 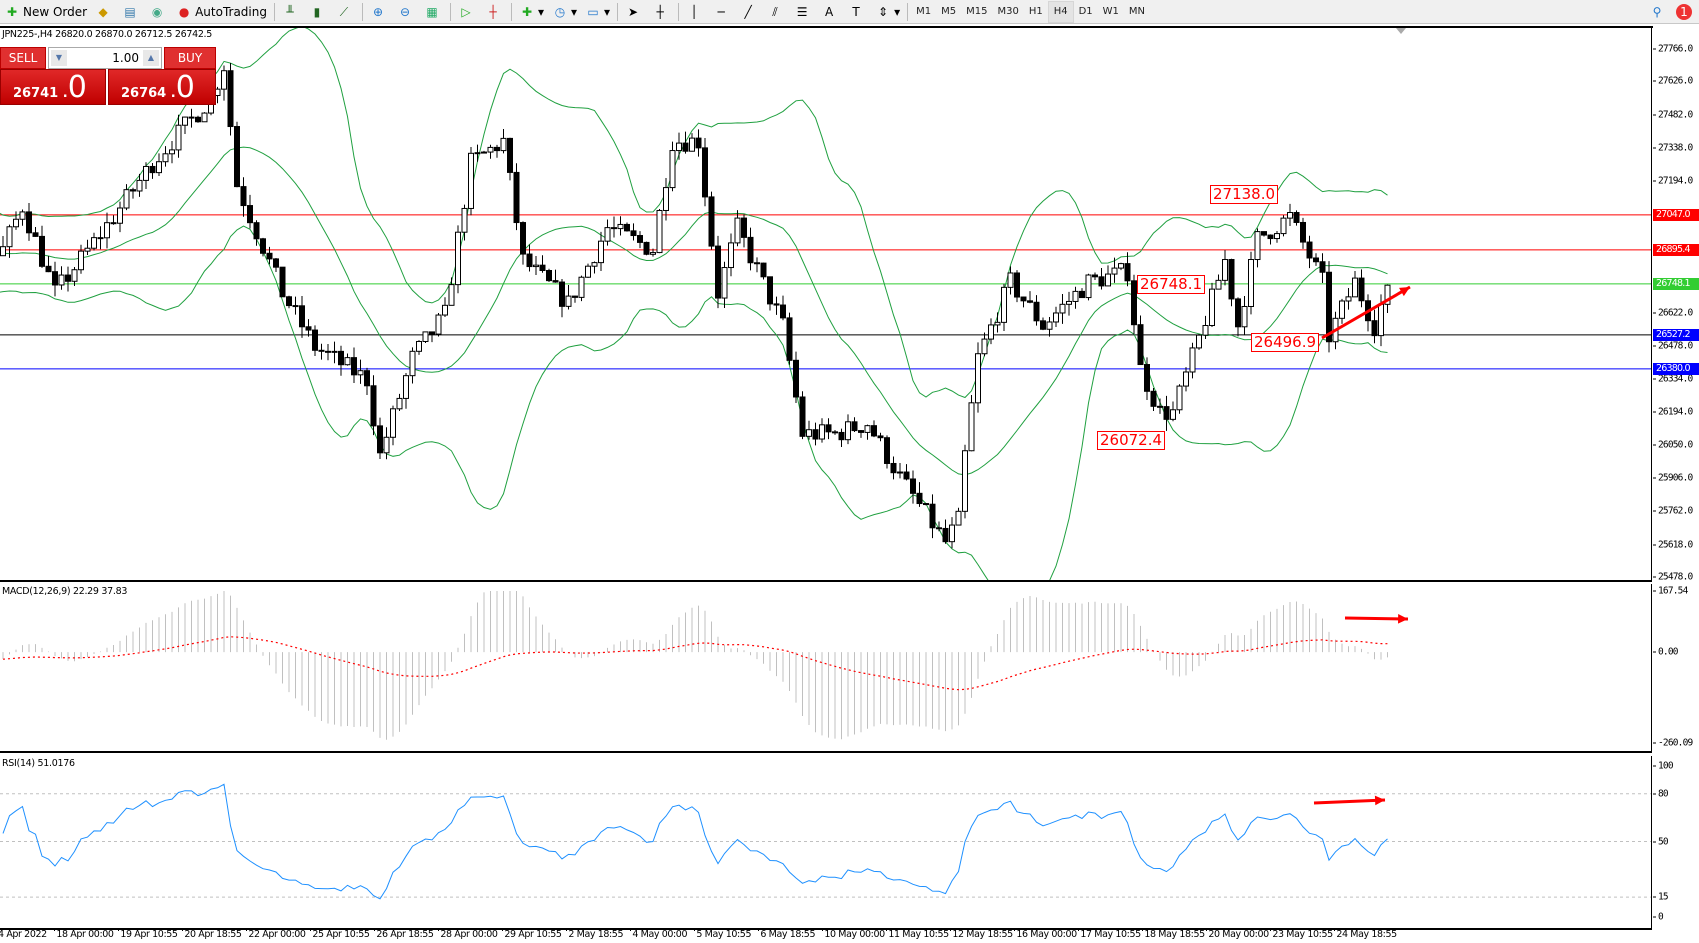 What do you see at coordinates (1110, 11) in the screenshot?
I see `timeframe-w1: W1` at bounding box center [1110, 11].